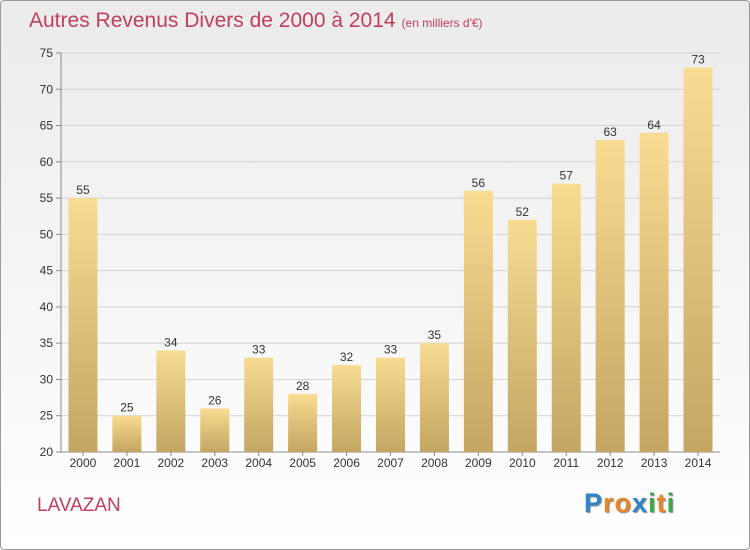 The image size is (750, 550). I want to click on chart-title-unit: (en milliers d'€), so click(442, 23).